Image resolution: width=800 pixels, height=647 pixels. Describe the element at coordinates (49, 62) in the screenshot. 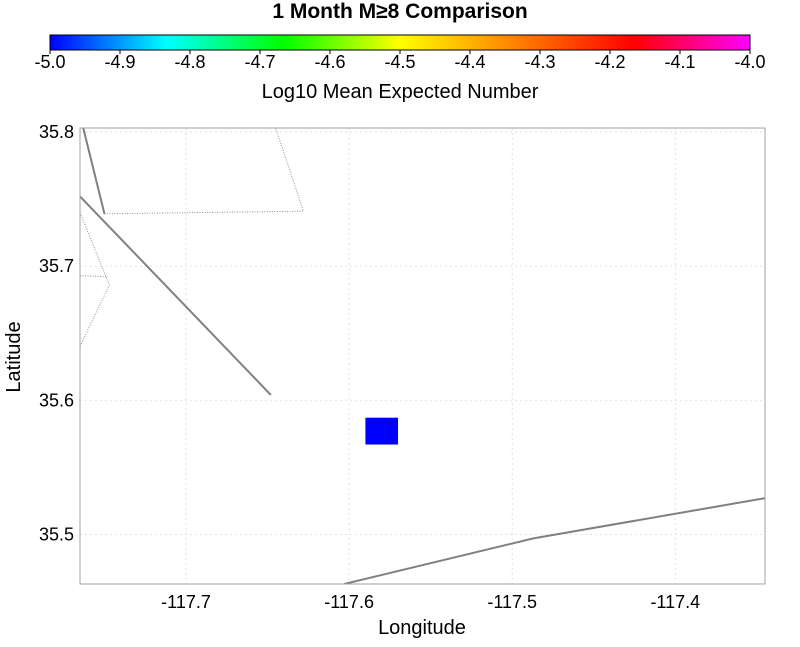

I see `colorbar-tick-label: -5.0` at that location.